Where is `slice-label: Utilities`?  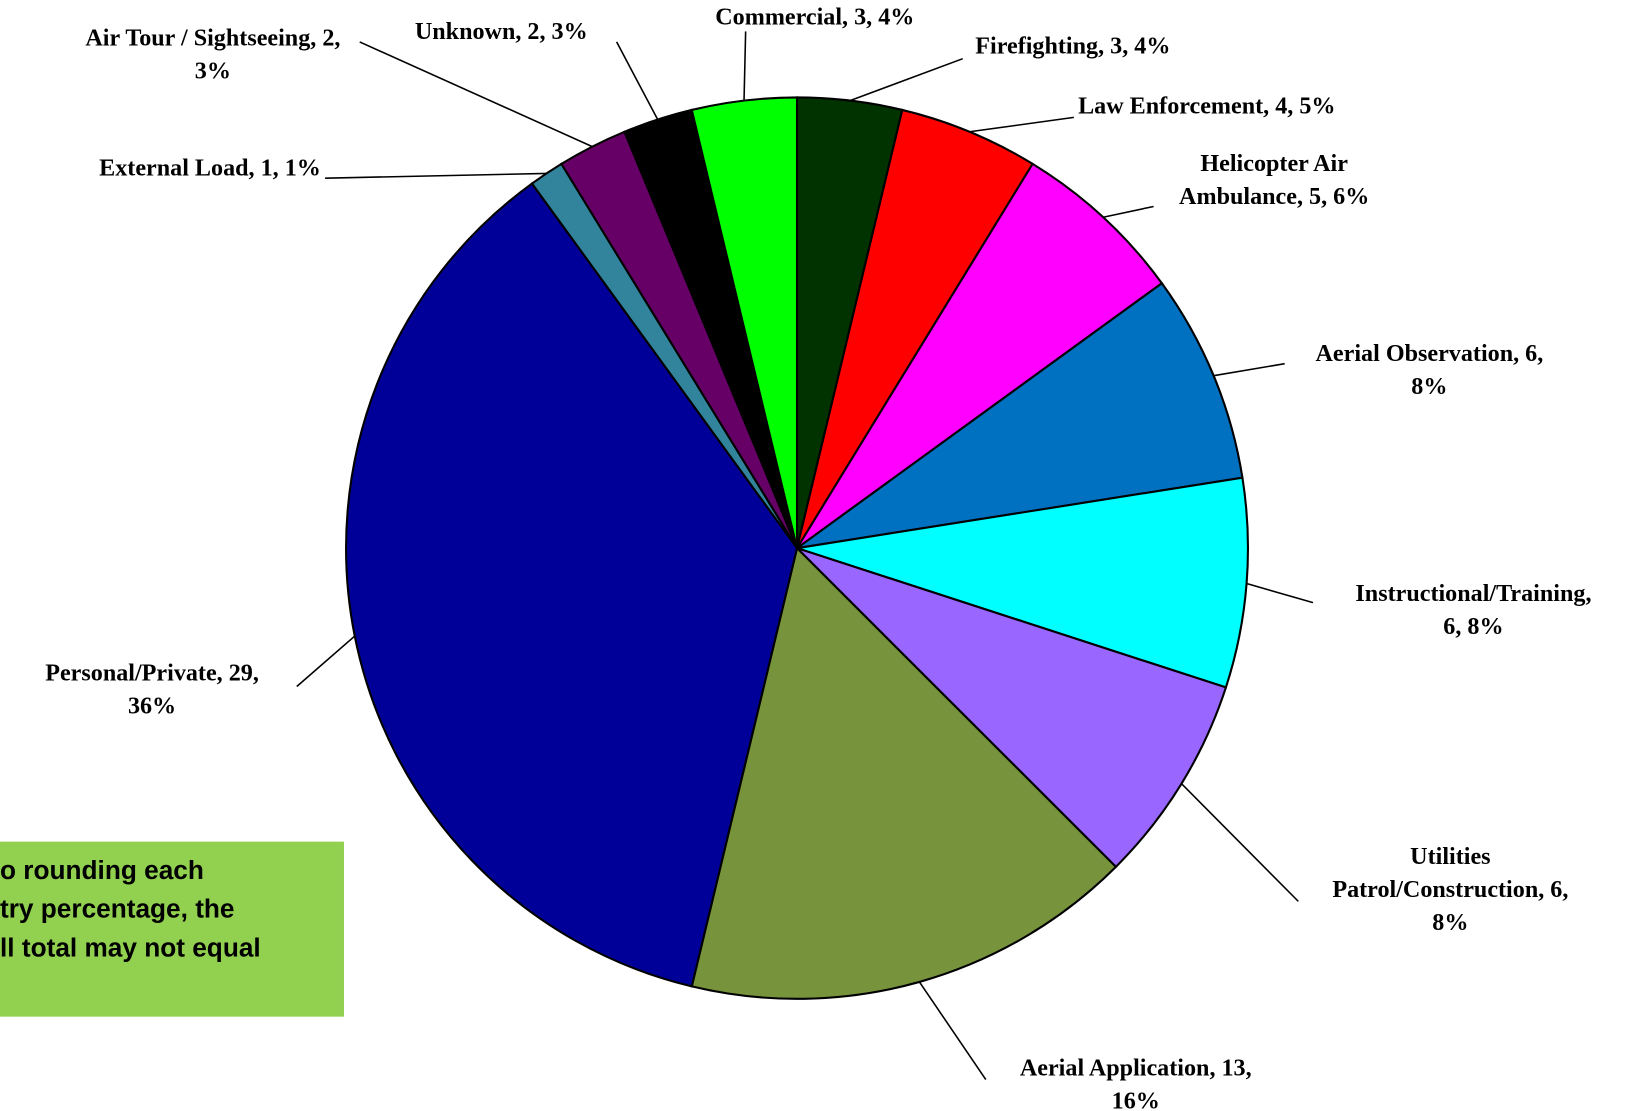
slice-label: Utilities is located at coordinates (1450, 857).